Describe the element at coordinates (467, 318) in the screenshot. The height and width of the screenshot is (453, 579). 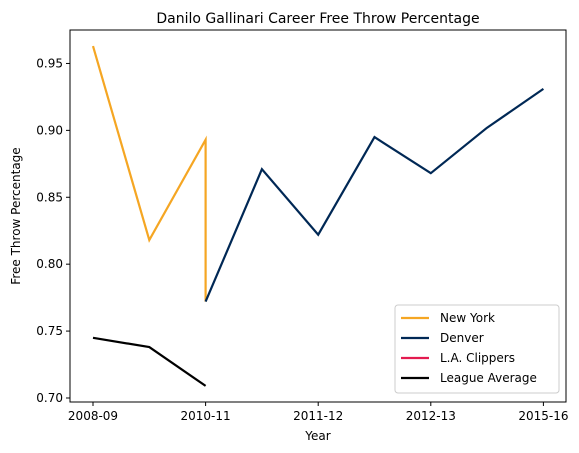
I see `legend-label: New York` at that location.